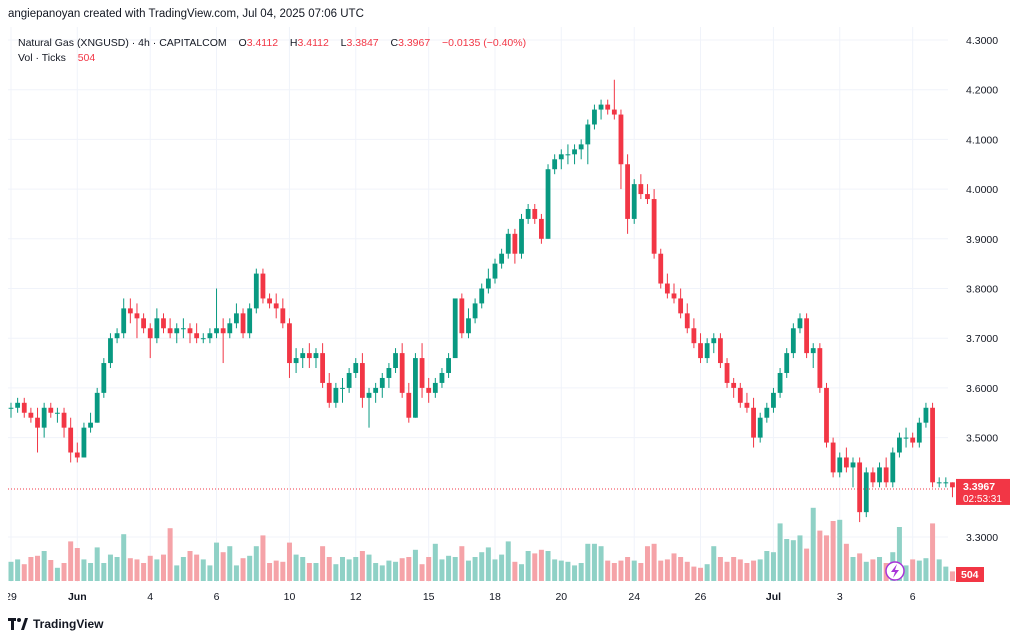 This screenshot has width=1024, height=642. Describe the element at coordinates (86, 58) in the screenshot. I see `legend-volume-value: 504` at that location.